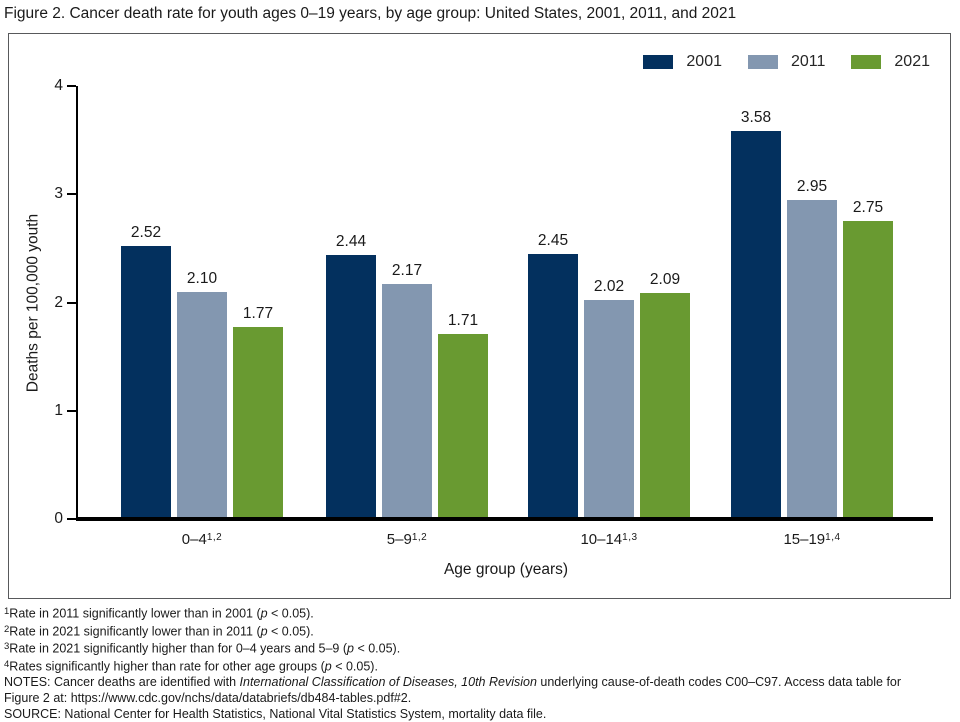 This screenshot has height=722, width=960. Describe the element at coordinates (665, 279) in the screenshot. I see `bar-value-2021-10–14: 2.09` at that location.